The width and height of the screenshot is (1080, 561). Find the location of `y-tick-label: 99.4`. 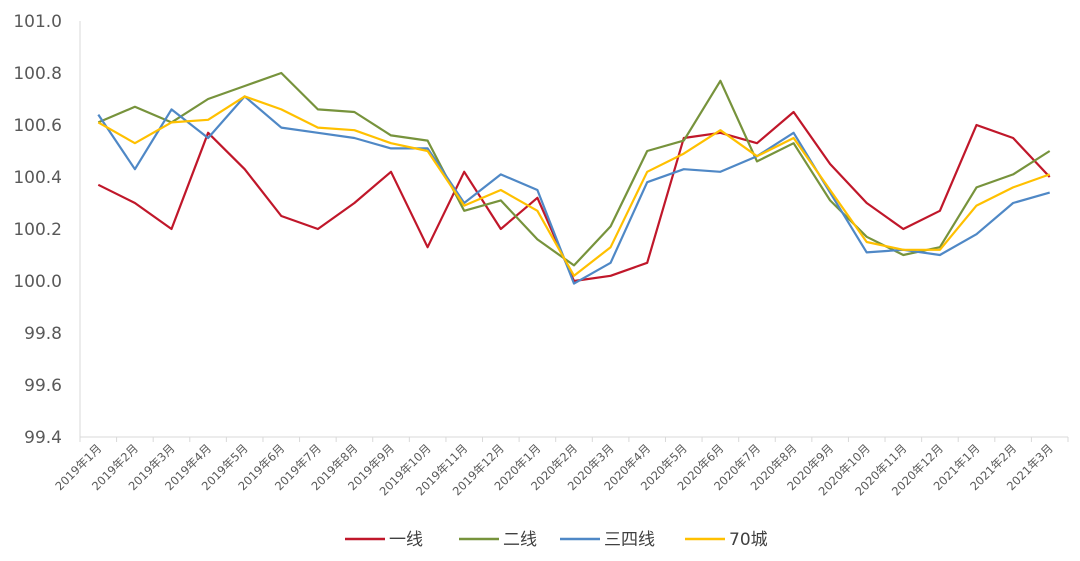

y-tick-label: 99.4 is located at coordinates (43, 438).